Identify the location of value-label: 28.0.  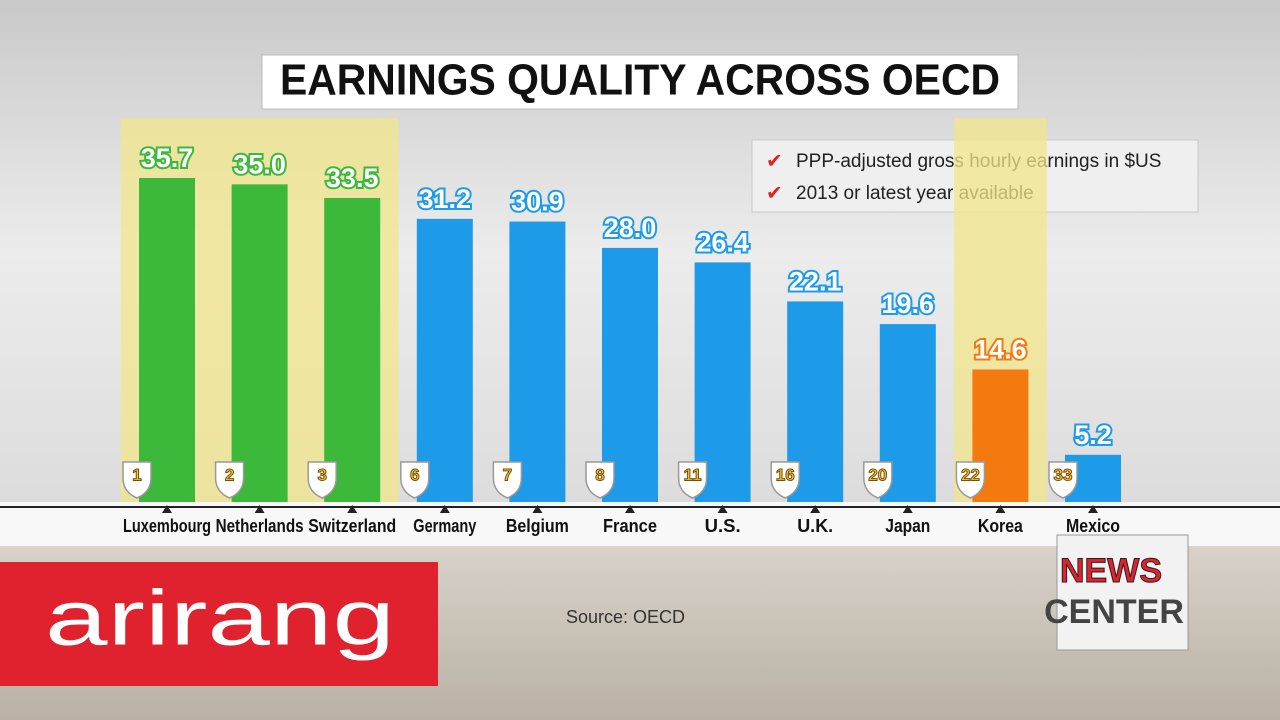
(630, 228).